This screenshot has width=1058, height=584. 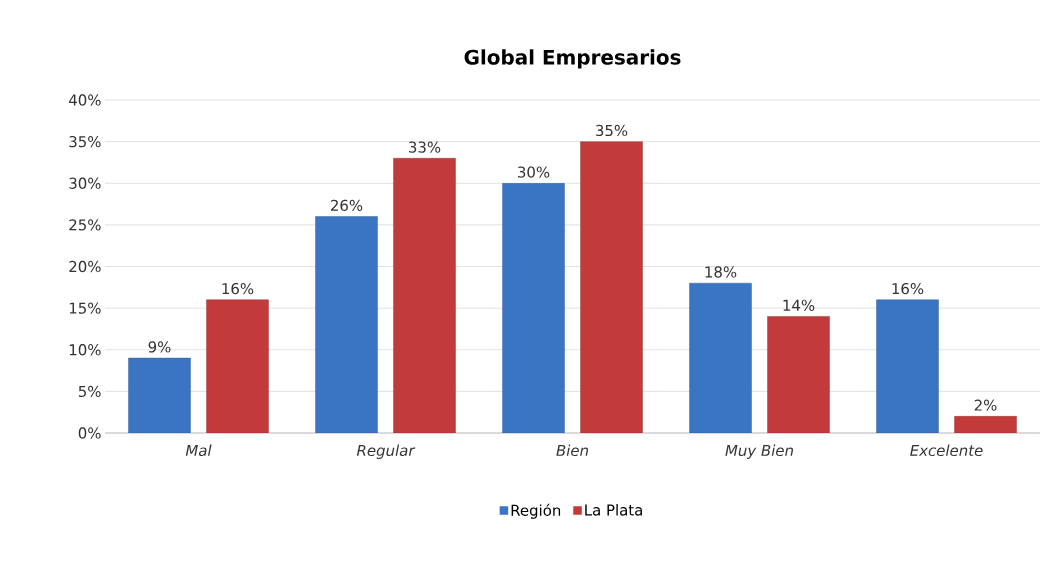 I want to click on chart-title: Global Empresarios, so click(x=572, y=59).